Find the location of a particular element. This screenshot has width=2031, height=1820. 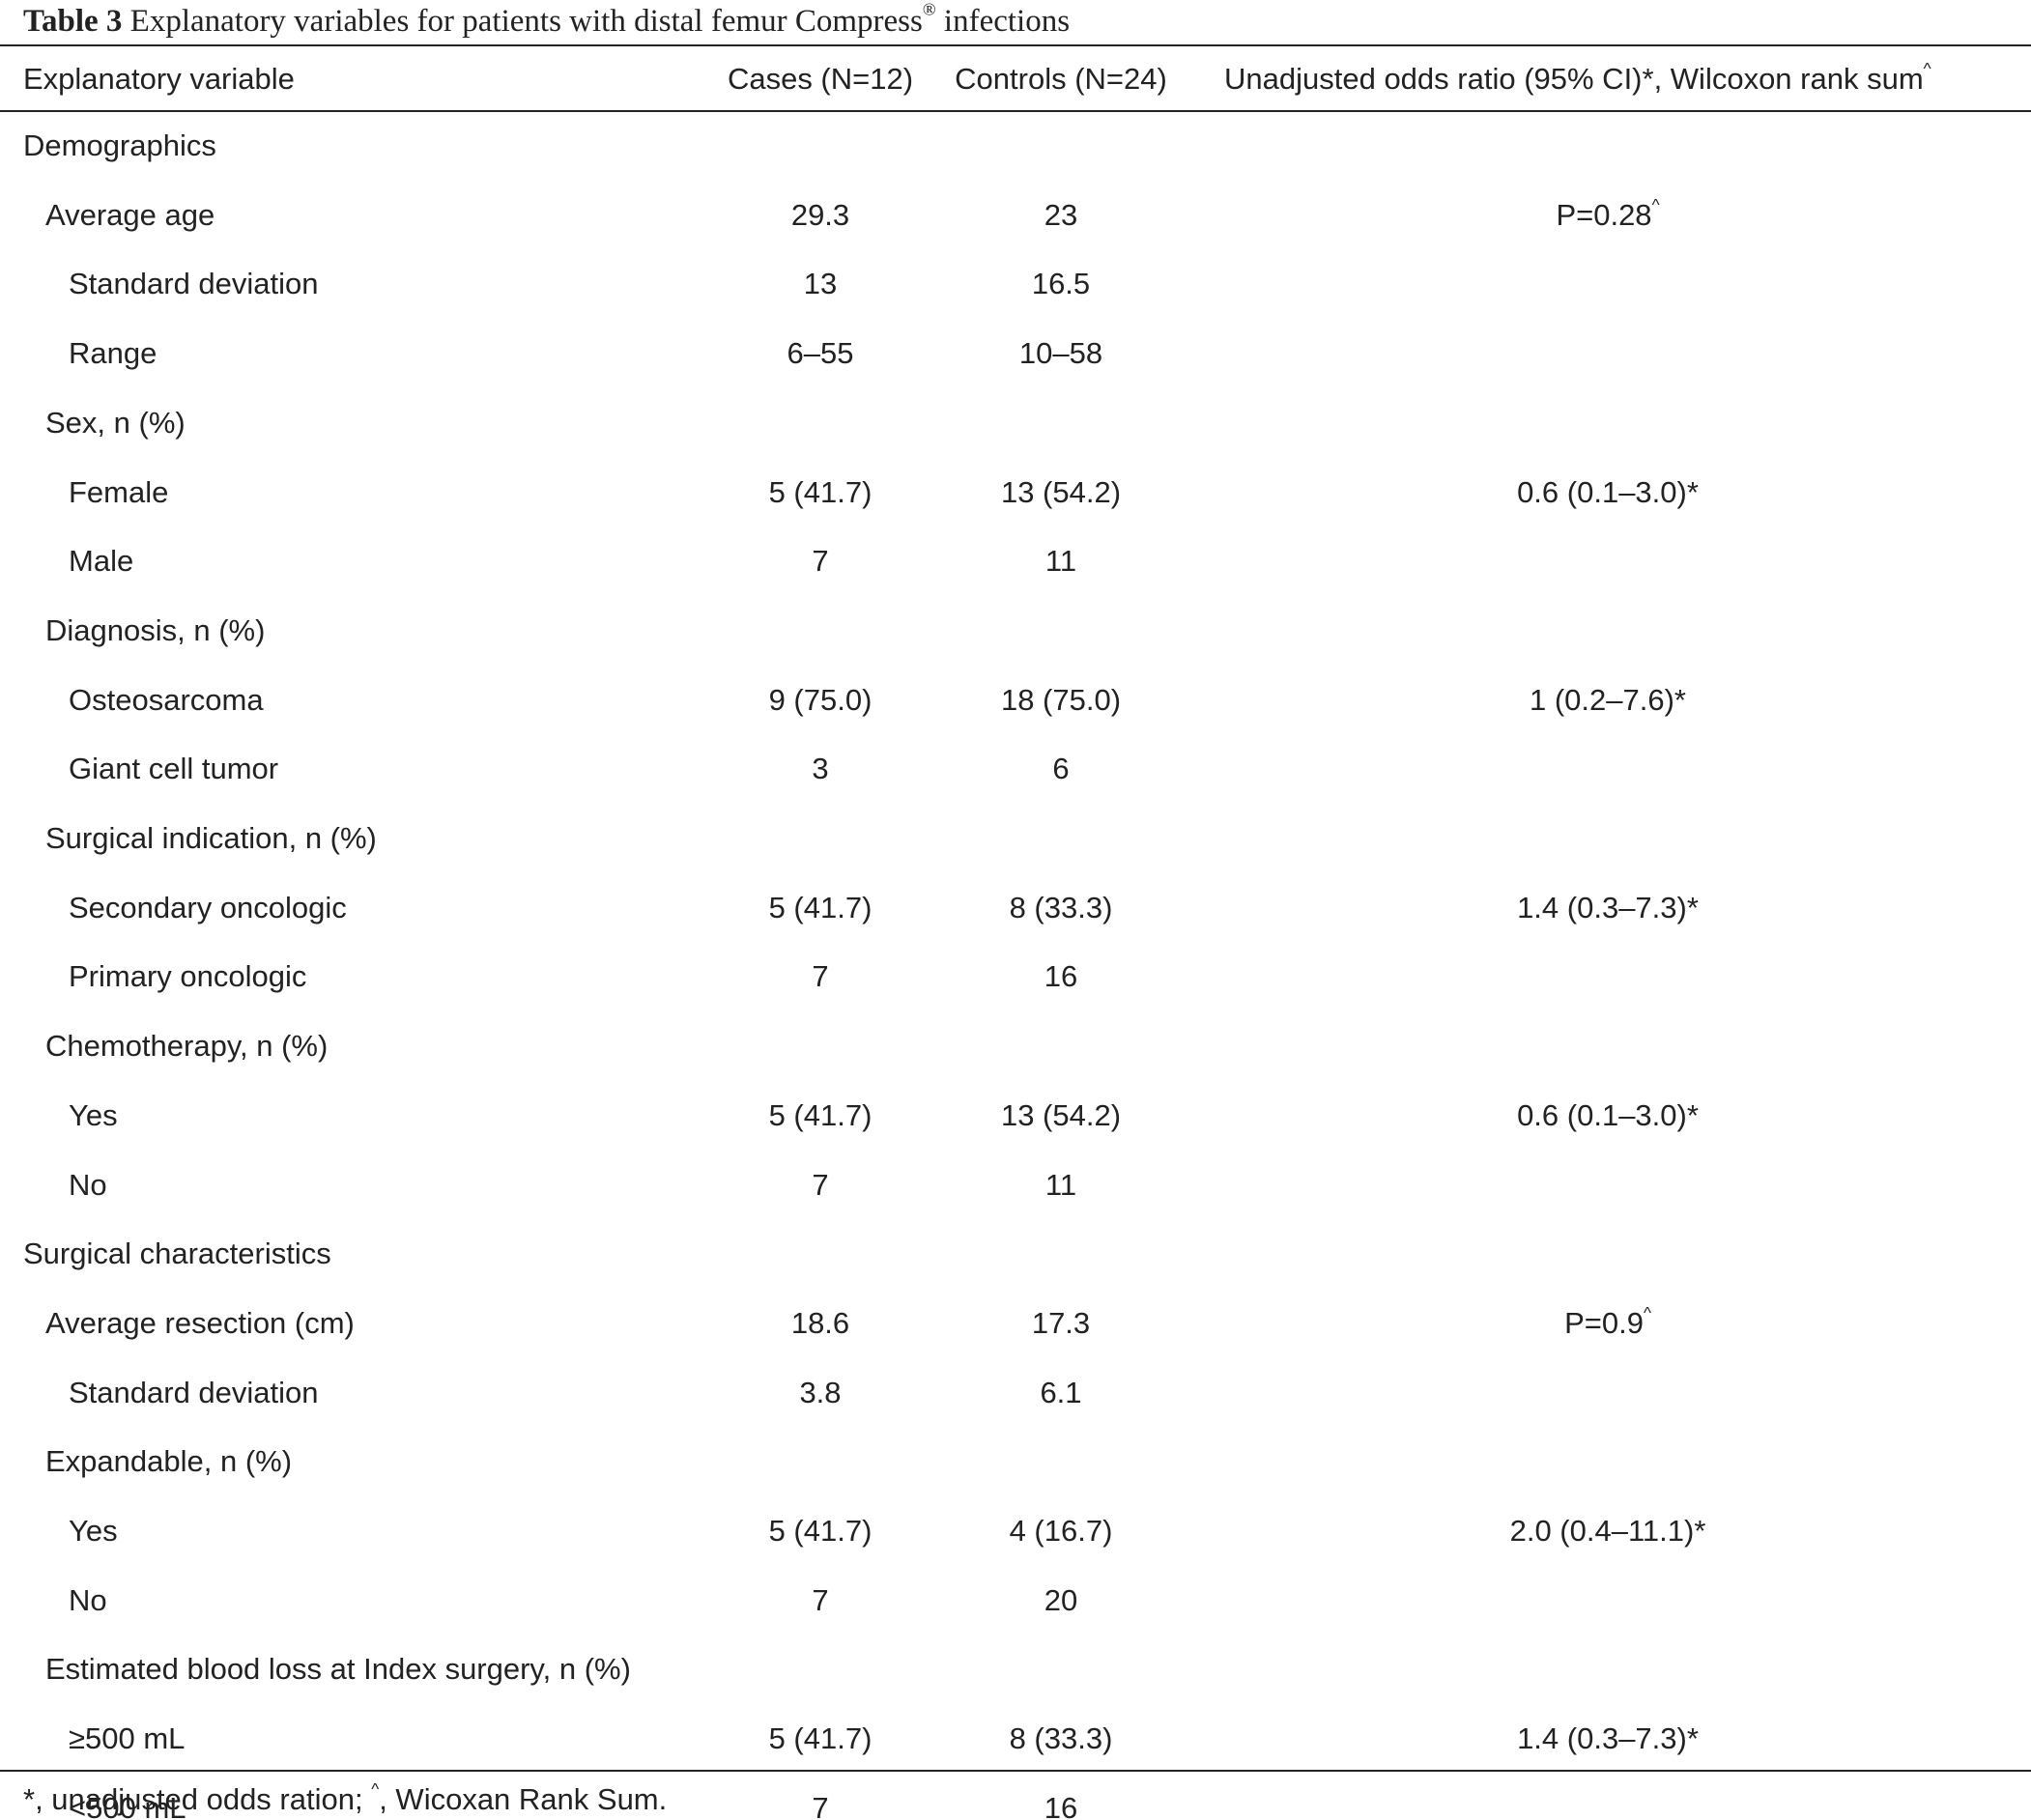

header-text: Controls (N=24) is located at coordinates (1061, 79).